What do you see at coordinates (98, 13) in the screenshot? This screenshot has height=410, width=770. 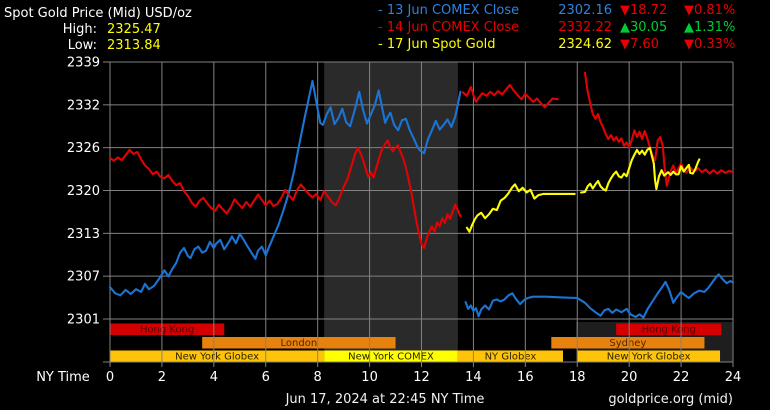 I see `page-title: Spot Gold Price (Mid) USD/oz` at bounding box center [98, 13].